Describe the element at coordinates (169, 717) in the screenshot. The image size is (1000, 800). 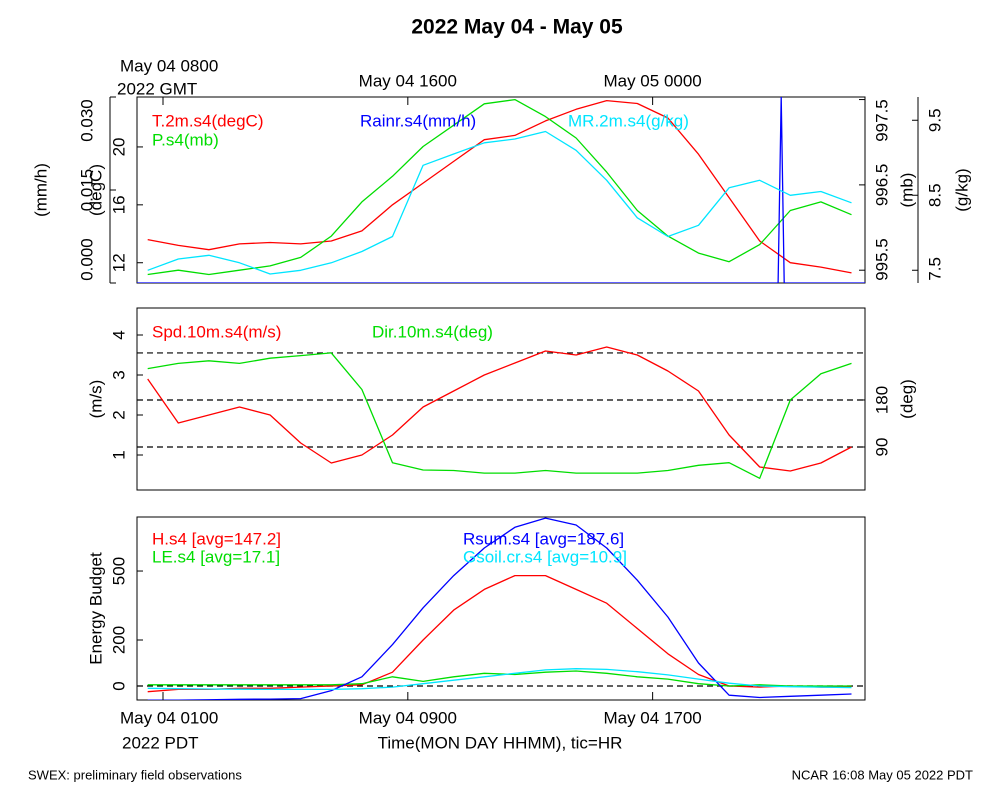
I see `x-tick-label: May 04 0100` at that location.